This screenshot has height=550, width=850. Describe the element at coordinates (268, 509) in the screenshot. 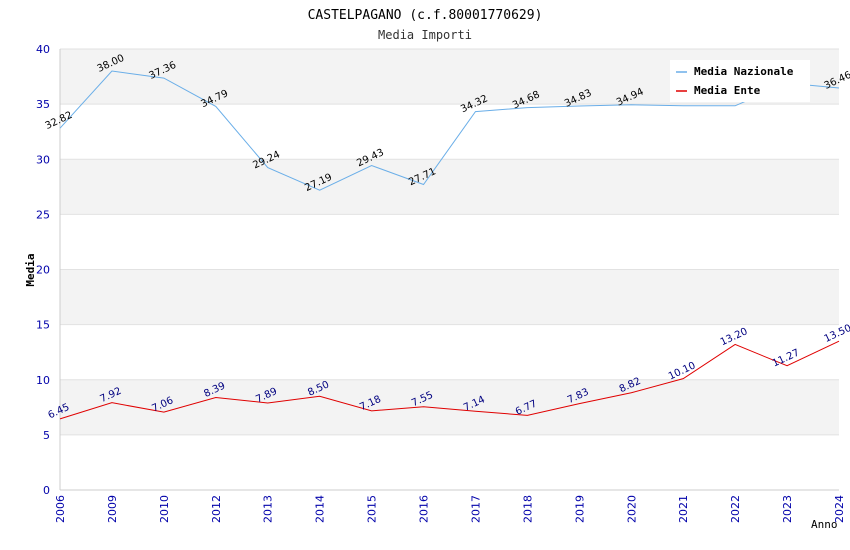

I see `x-tick-label: 2013` at that location.